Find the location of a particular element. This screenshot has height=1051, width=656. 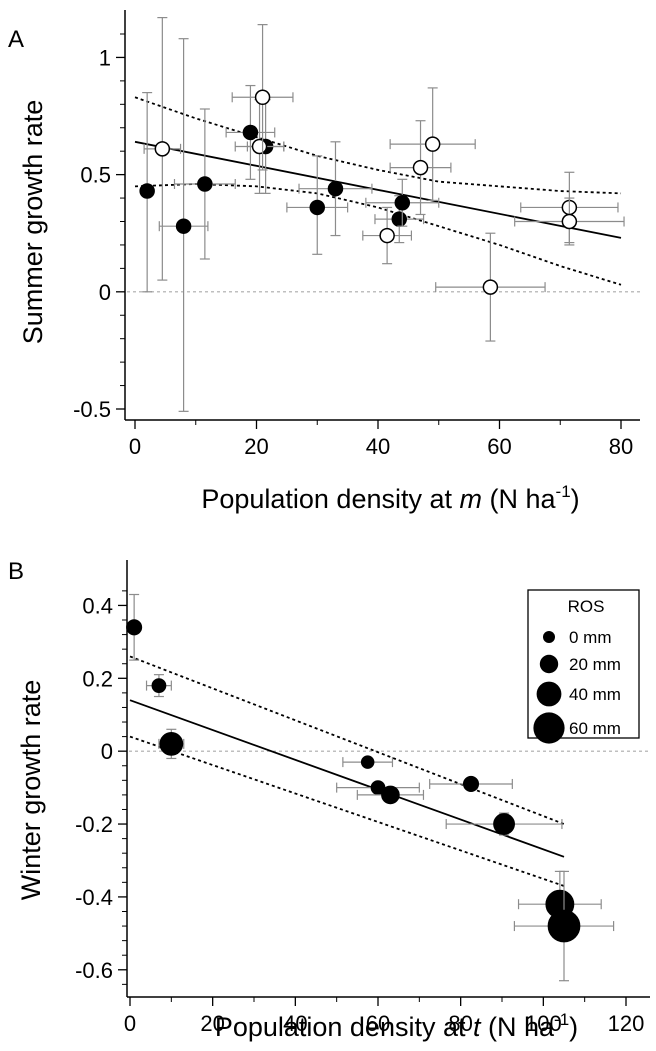

y-axis-title: Winter growth rate is located at coordinates (31, 790).